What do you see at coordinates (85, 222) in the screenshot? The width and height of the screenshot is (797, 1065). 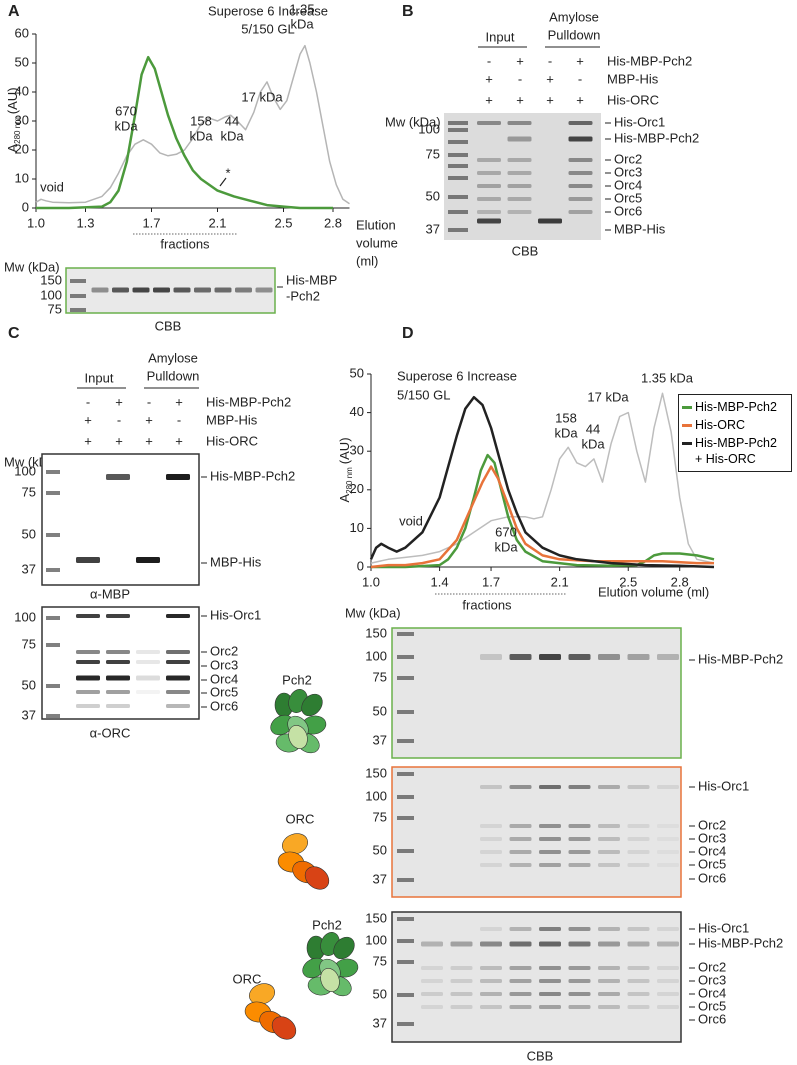 I see `x-tick-label: 1.3` at bounding box center [85, 222].